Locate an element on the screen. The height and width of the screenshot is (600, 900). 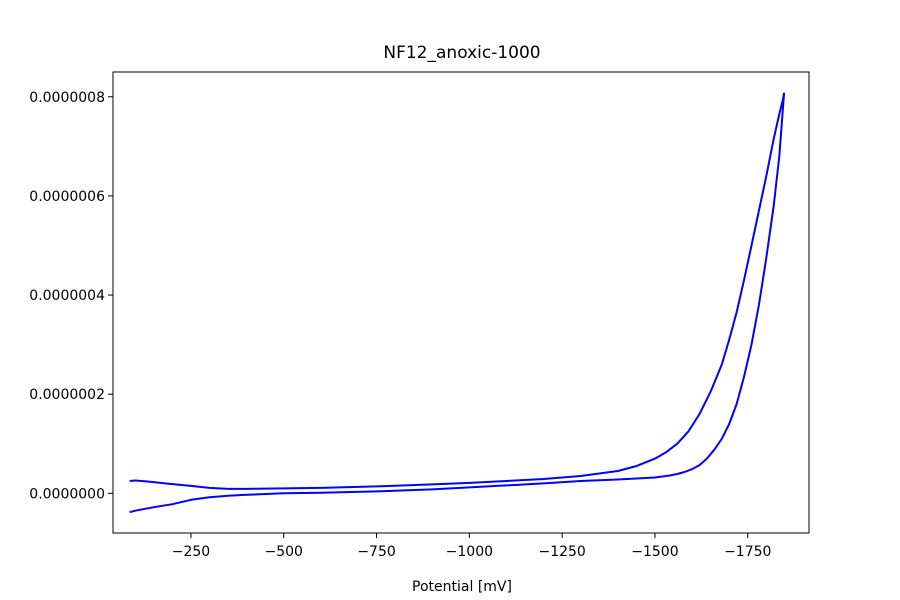
chart-title: NF12_anoxic-1000 is located at coordinates (461, 53).